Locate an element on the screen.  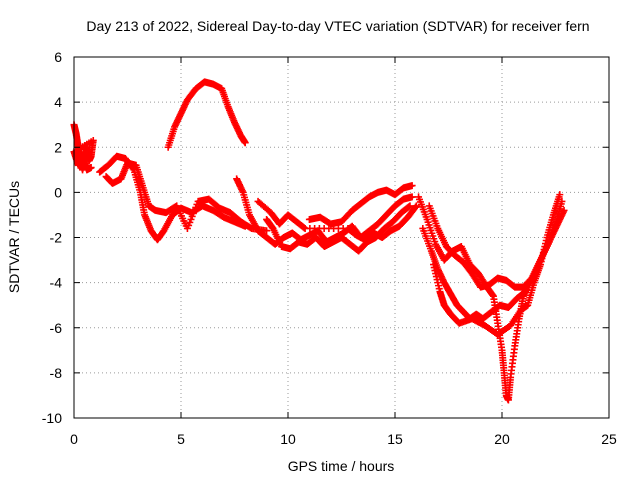
y-tick-label: 4 is located at coordinates (58, 102).